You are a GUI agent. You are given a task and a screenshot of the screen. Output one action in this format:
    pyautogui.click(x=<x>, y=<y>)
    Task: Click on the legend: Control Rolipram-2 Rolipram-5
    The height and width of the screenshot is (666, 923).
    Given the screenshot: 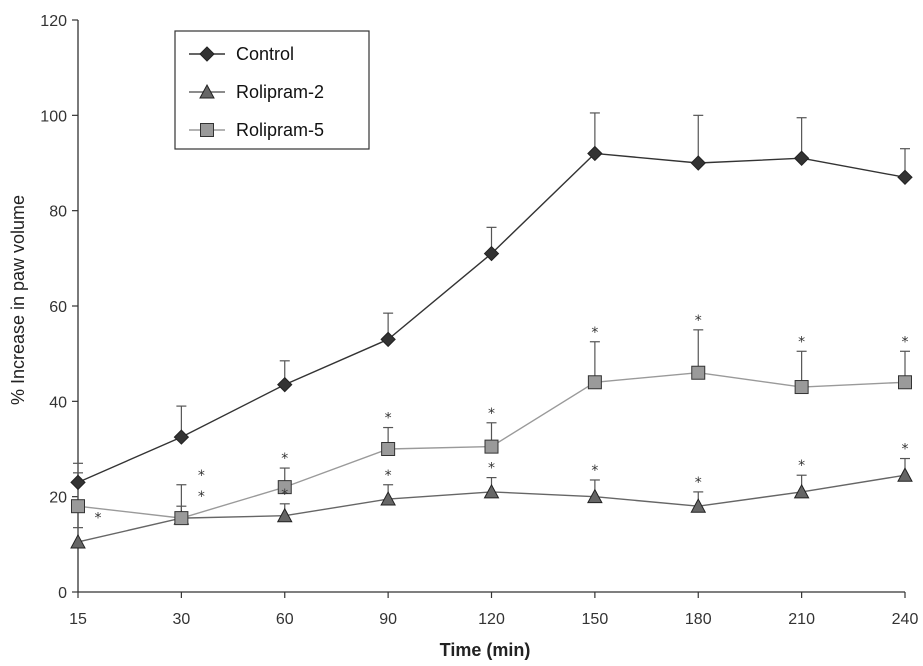 What is the action you would take?
    pyautogui.click(x=272, y=90)
    